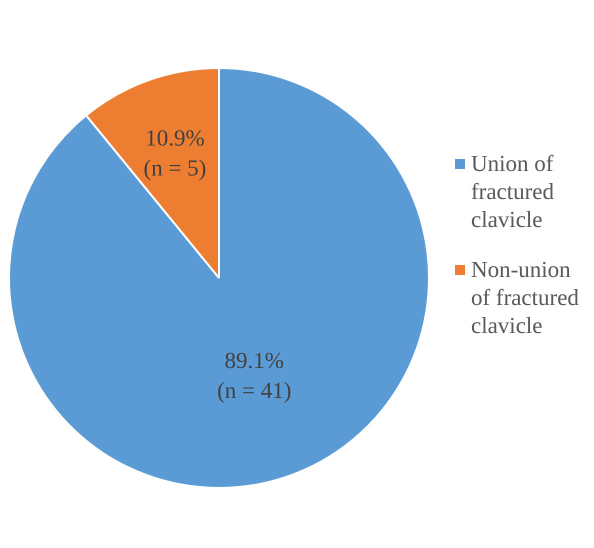 This screenshot has height=548, width=594. Describe the element at coordinates (254, 375) in the screenshot. I see `data-label: 89.1% (n = 41)` at that location.